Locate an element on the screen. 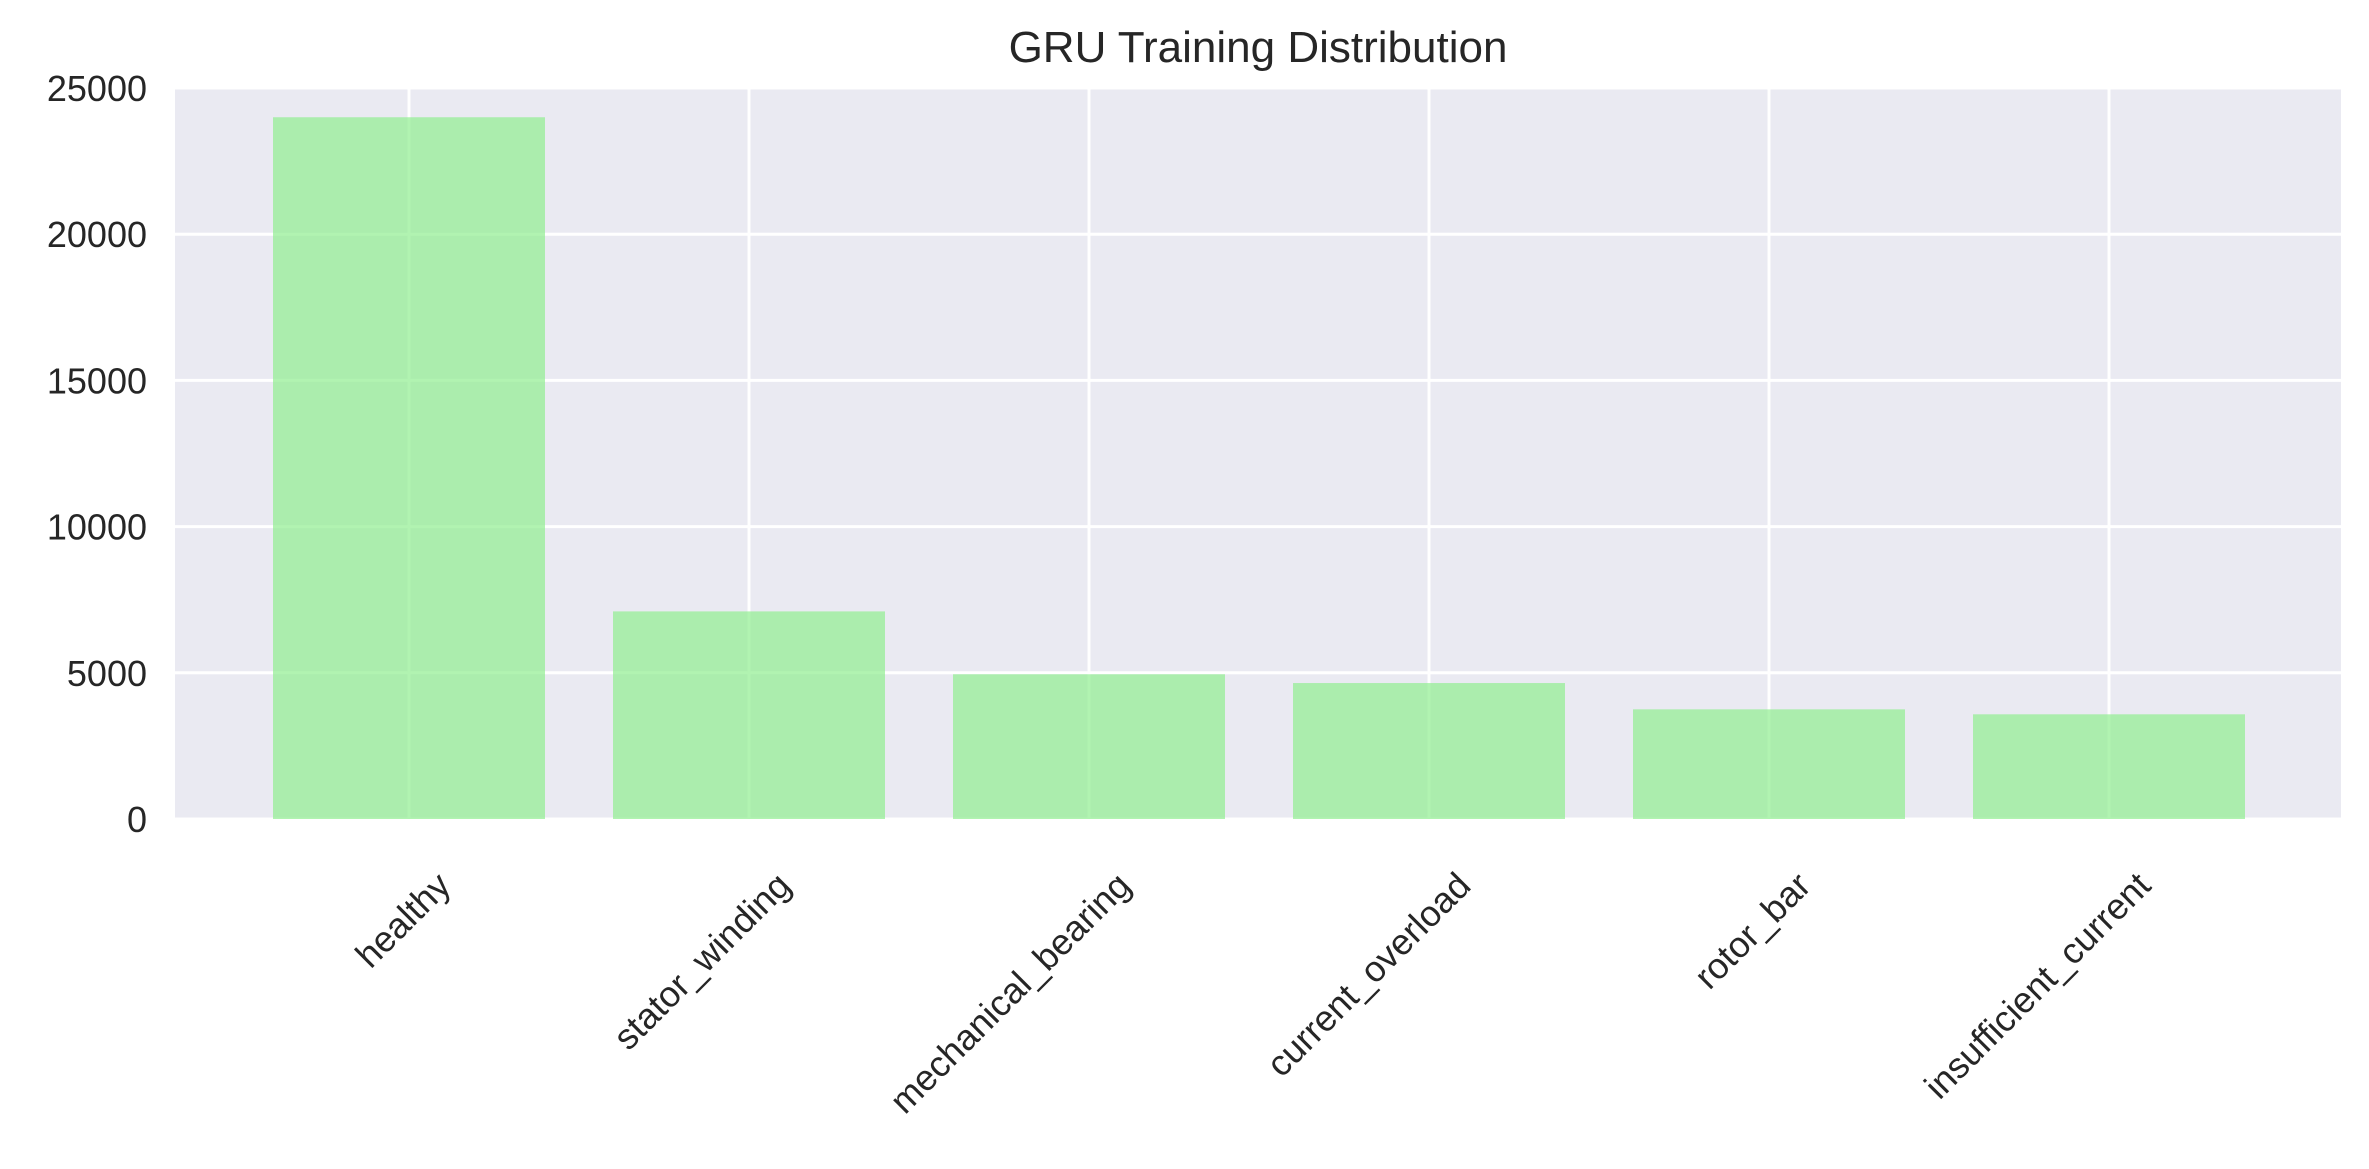 This screenshot has height=1169, width=2369. bar-stator_winding is located at coordinates (749, 715).